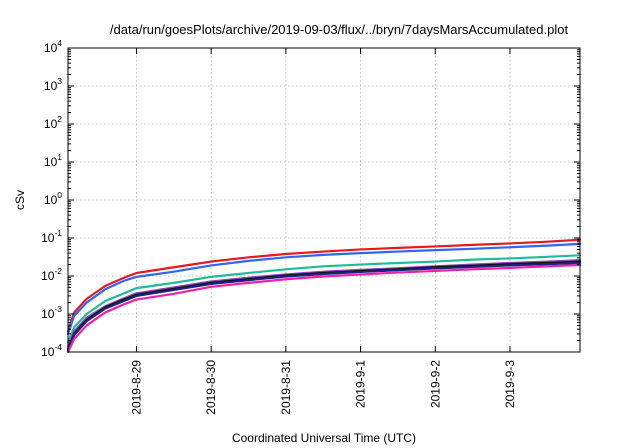  I want to click on y-tick-label: 10², so click(53, 122).